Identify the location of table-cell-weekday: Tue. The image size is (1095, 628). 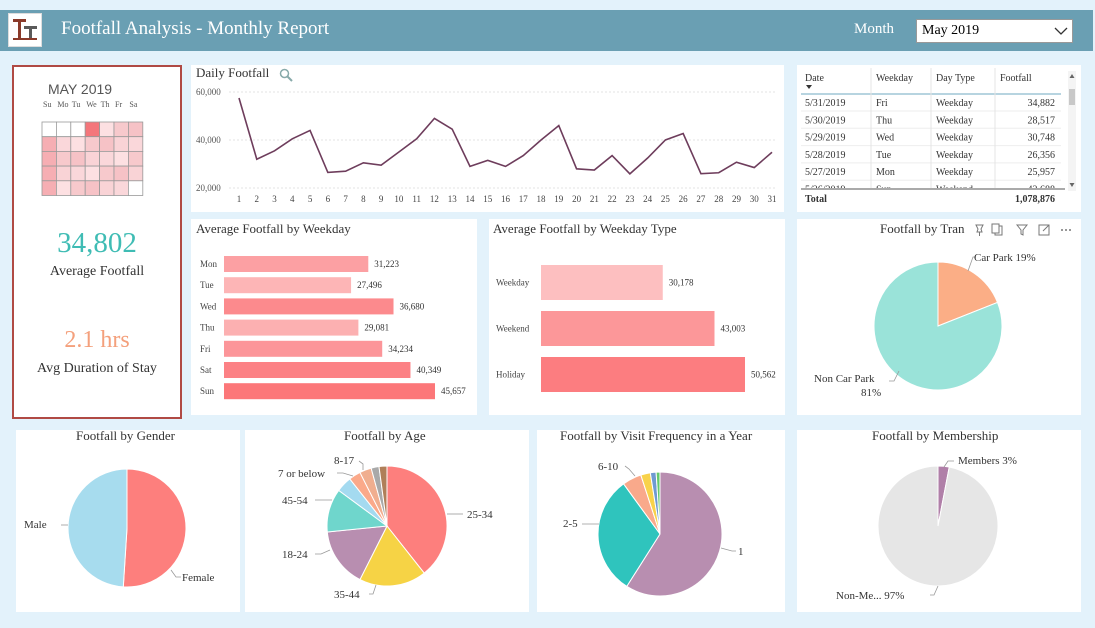
(884, 155).